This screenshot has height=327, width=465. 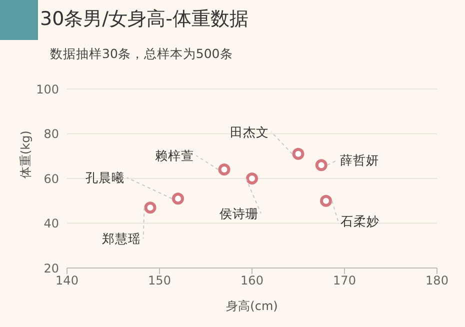 I want to click on y-tick-label: 80, so click(x=51, y=134).